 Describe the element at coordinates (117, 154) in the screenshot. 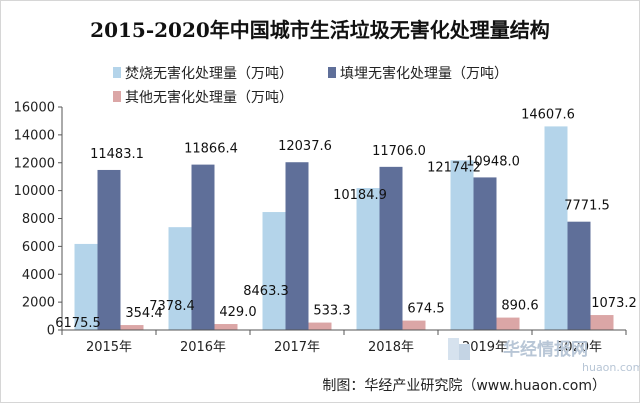

I see `data-label-s1-0: 11483.1` at that location.